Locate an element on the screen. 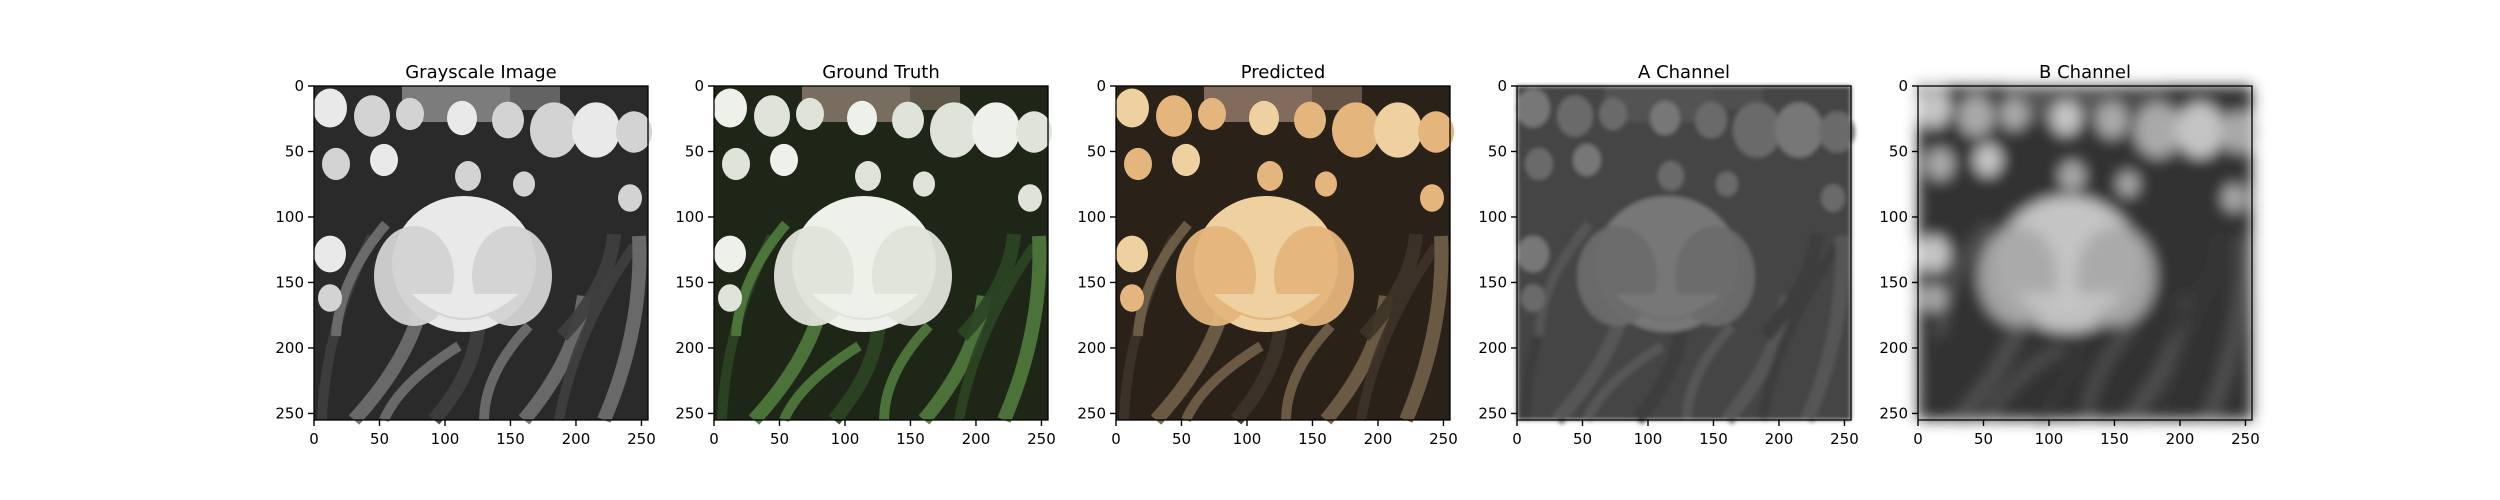  x-tick-label-b-channel-250: 250 is located at coordinates (2245, 439).